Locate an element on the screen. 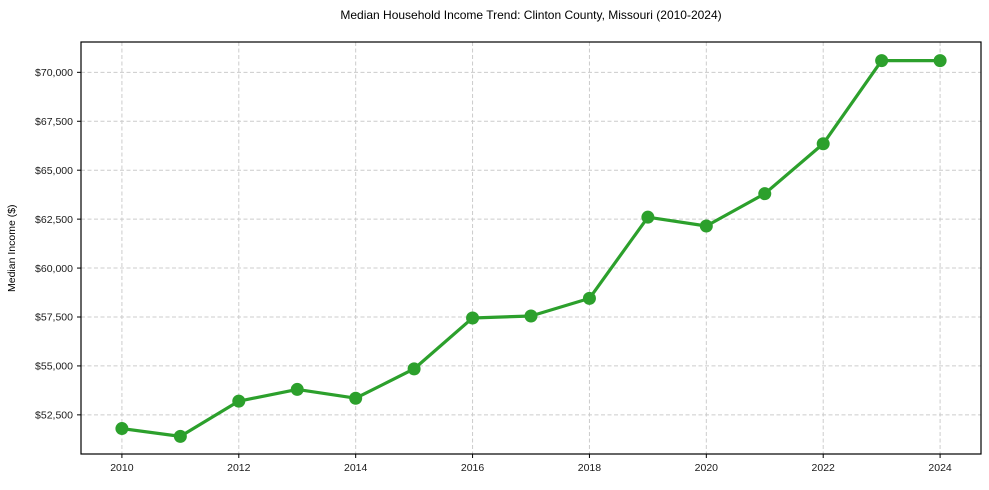 The height and width of the screenshot is (490, 989). data-point-2014 is located at coordinates (356, 398).